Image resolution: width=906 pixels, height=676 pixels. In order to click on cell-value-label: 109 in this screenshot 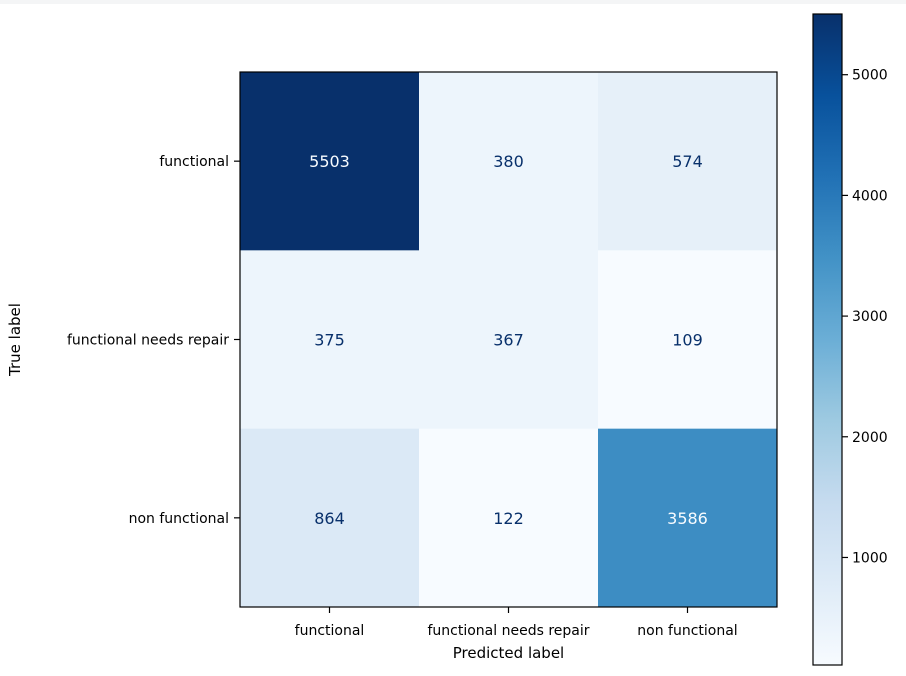, I will do `click(687, 340)`.